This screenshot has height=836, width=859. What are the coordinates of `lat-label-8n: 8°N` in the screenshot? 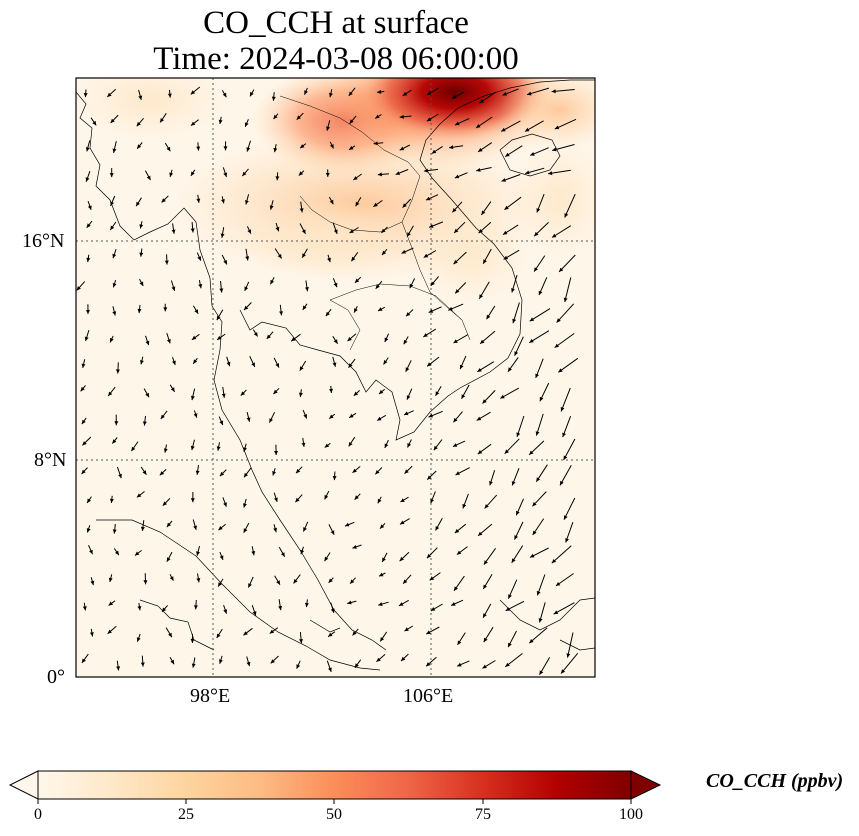 It's located at (50, 460).